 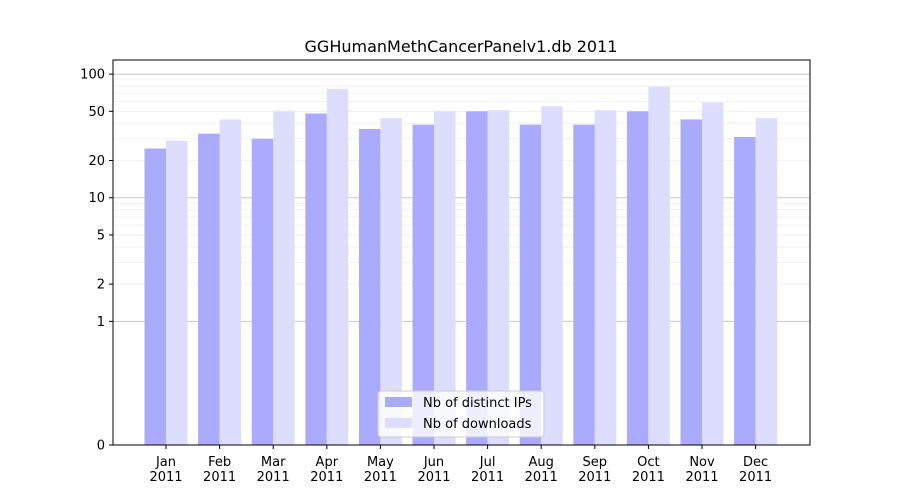 I want to click on legend-label: Nb of downloads, so click(x=477, y=424).